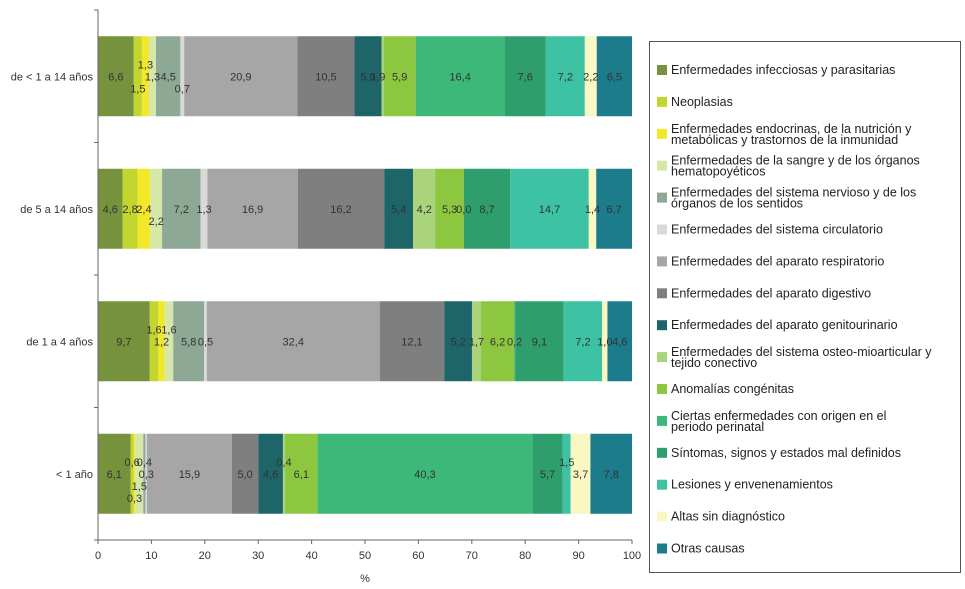  I want to click on data-label: 10,5, so click(325, 77).